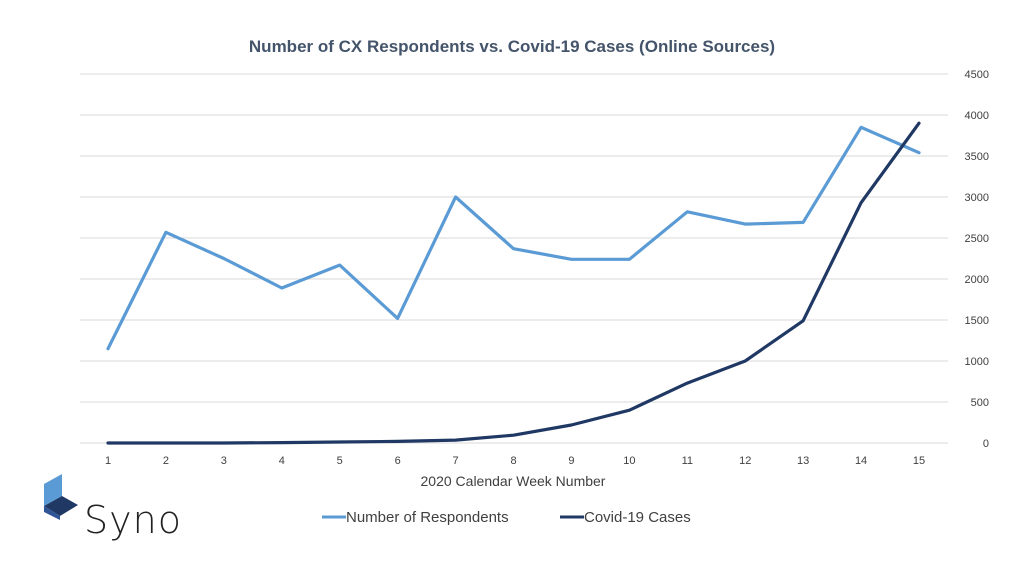 Image resolution: width=1024 pixels, height=576 pixels. I want to click on x-tick-label: 5, so click(340, 461).